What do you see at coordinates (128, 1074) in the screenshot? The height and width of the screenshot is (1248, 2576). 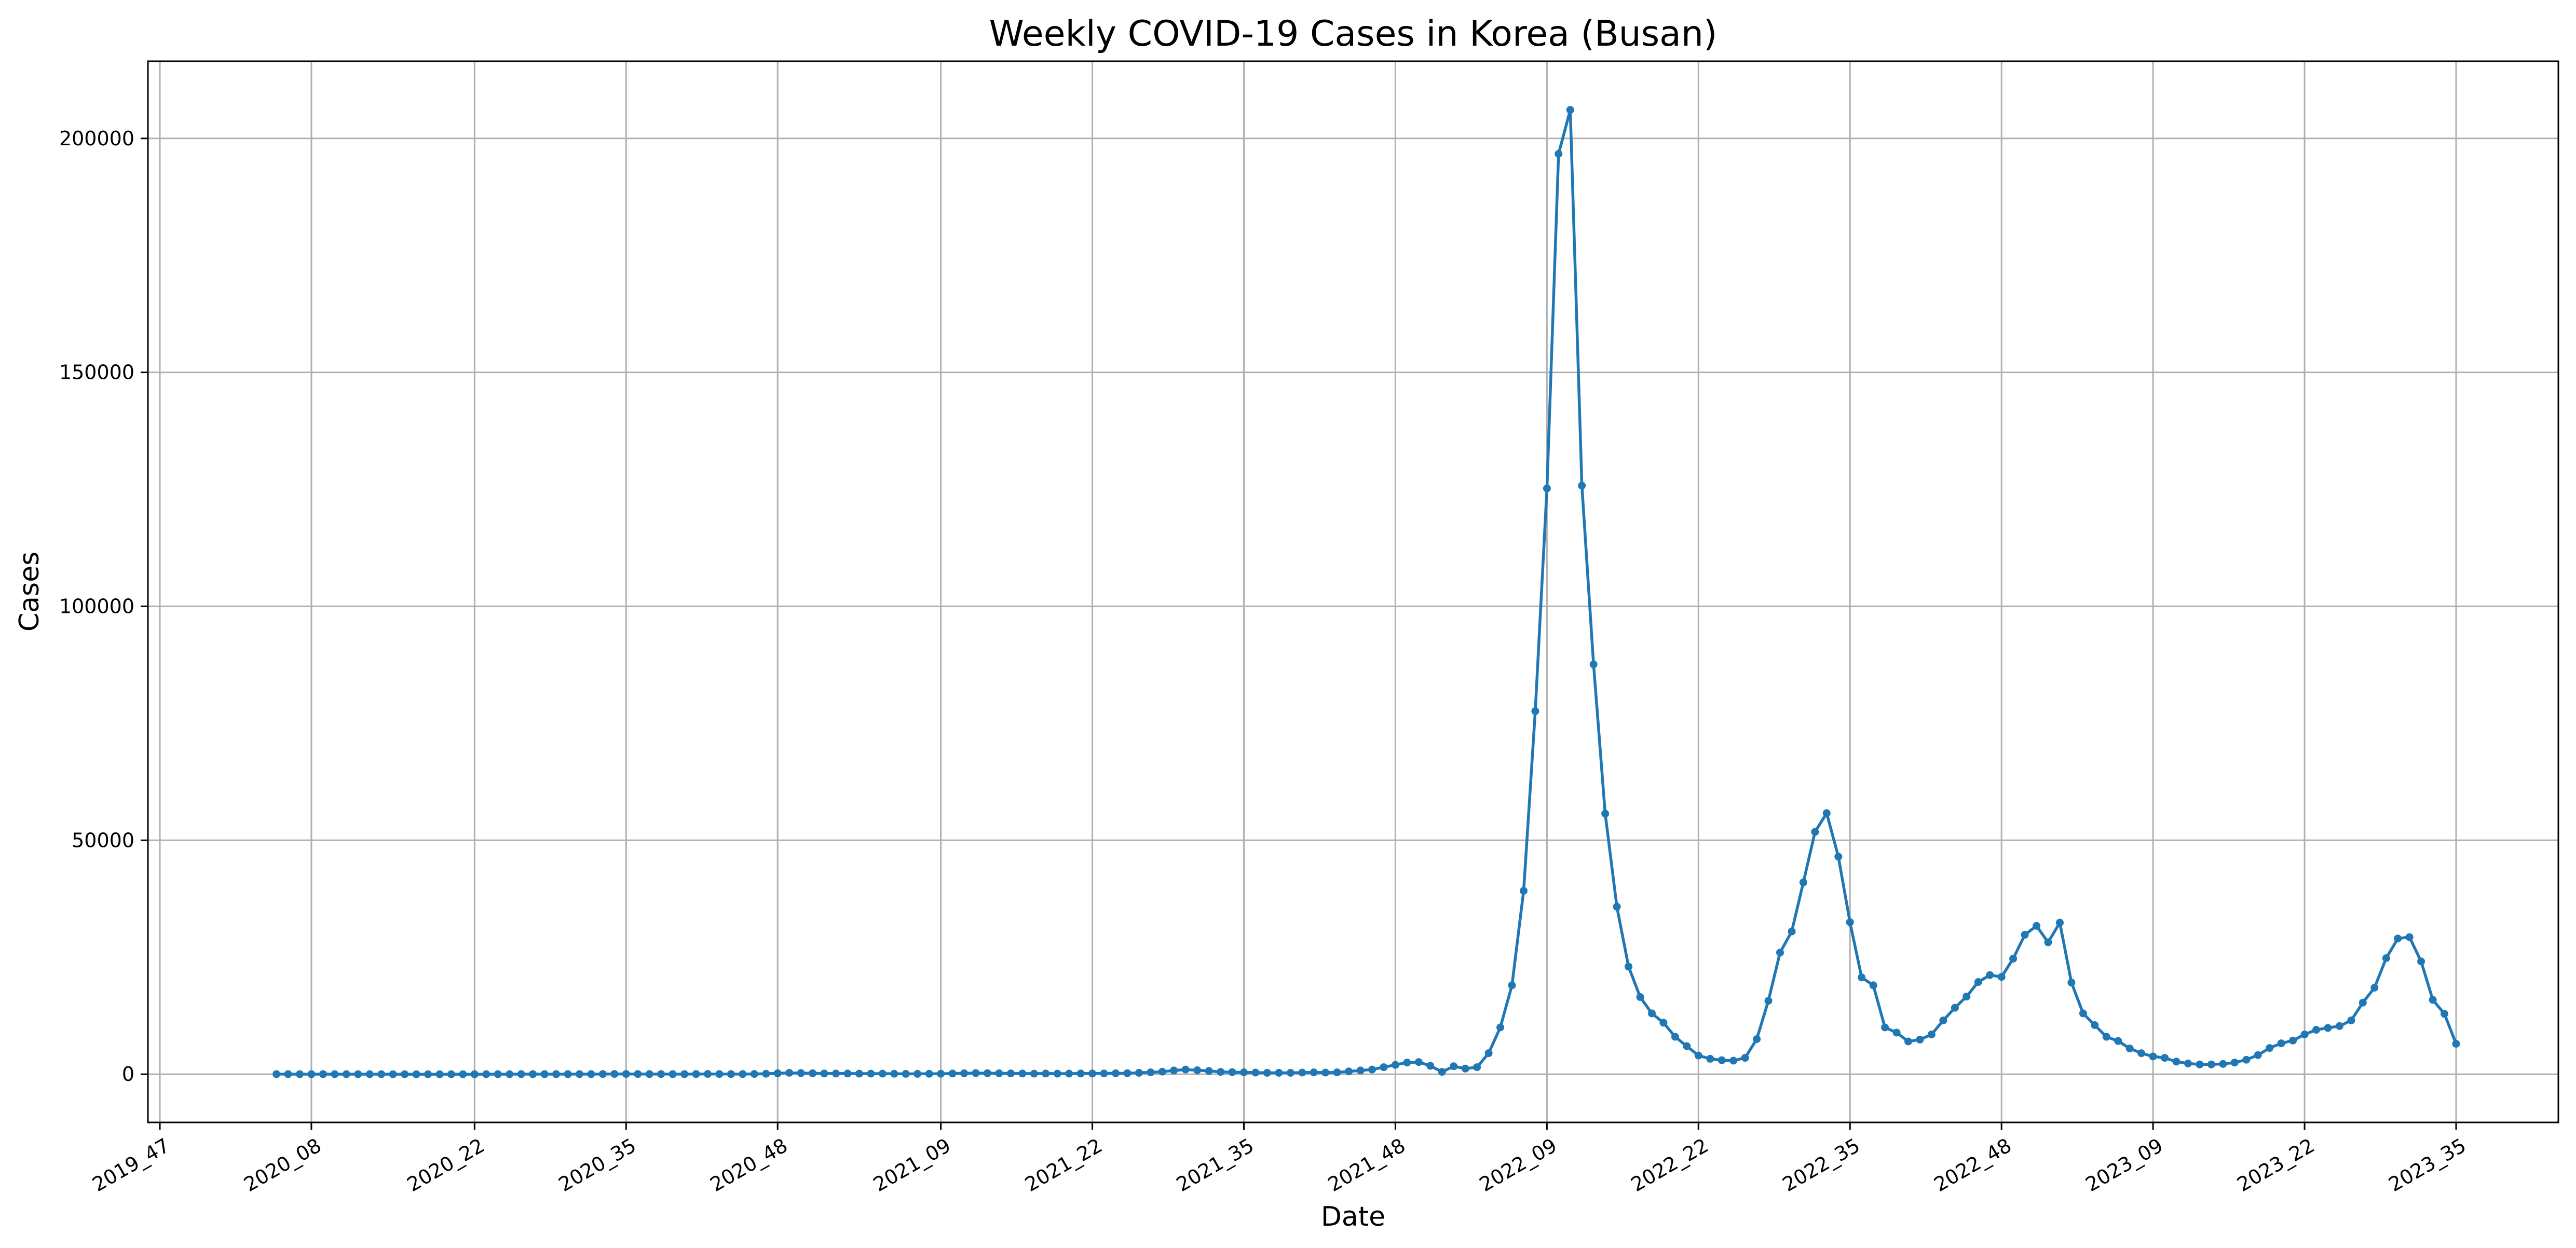 I see `y-tick-label: 0` at bounding box center [128, 1074].